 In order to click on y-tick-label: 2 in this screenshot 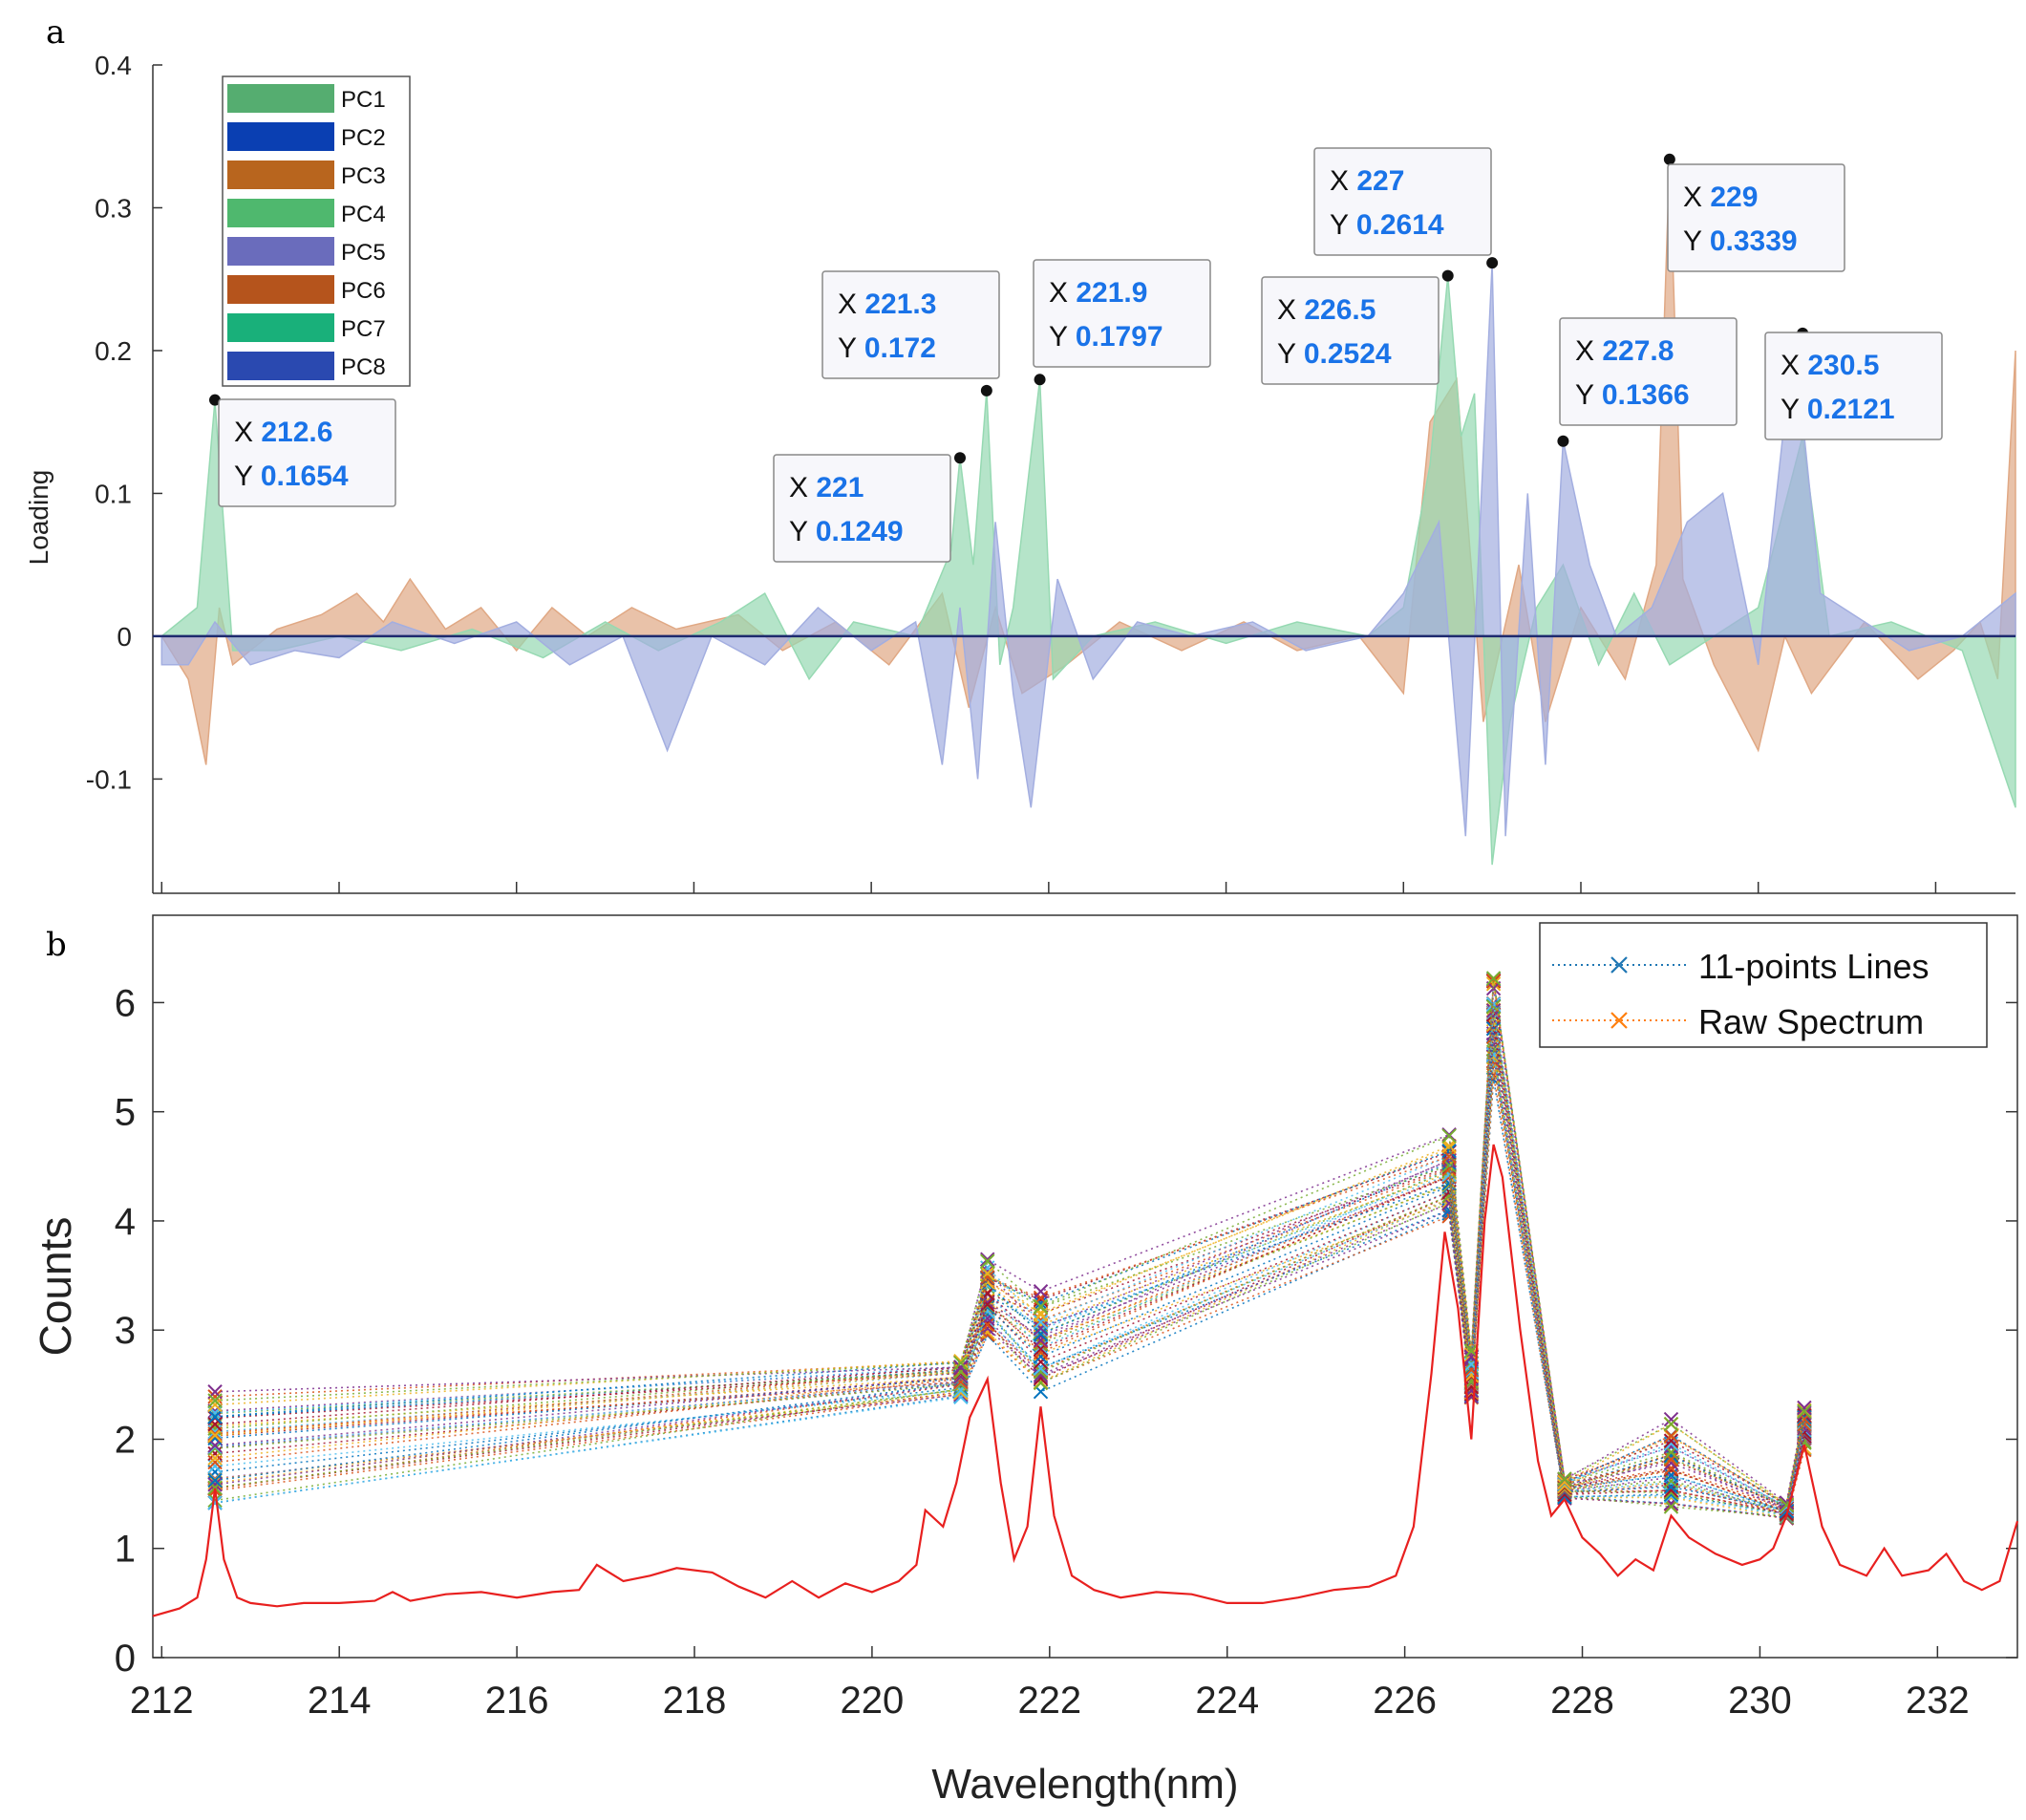, I will do `click(125, 1440)`.